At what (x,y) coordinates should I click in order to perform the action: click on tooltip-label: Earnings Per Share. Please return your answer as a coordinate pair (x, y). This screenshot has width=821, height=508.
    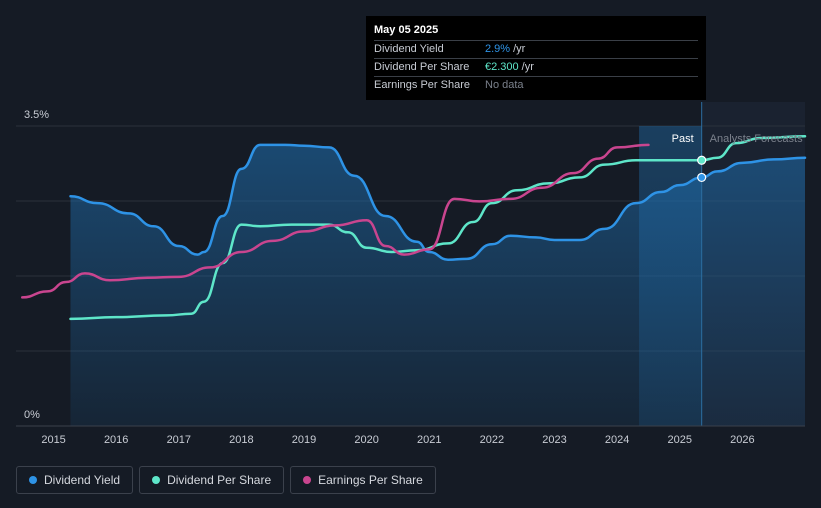
    Looking at the image, I should click on (422, 85).